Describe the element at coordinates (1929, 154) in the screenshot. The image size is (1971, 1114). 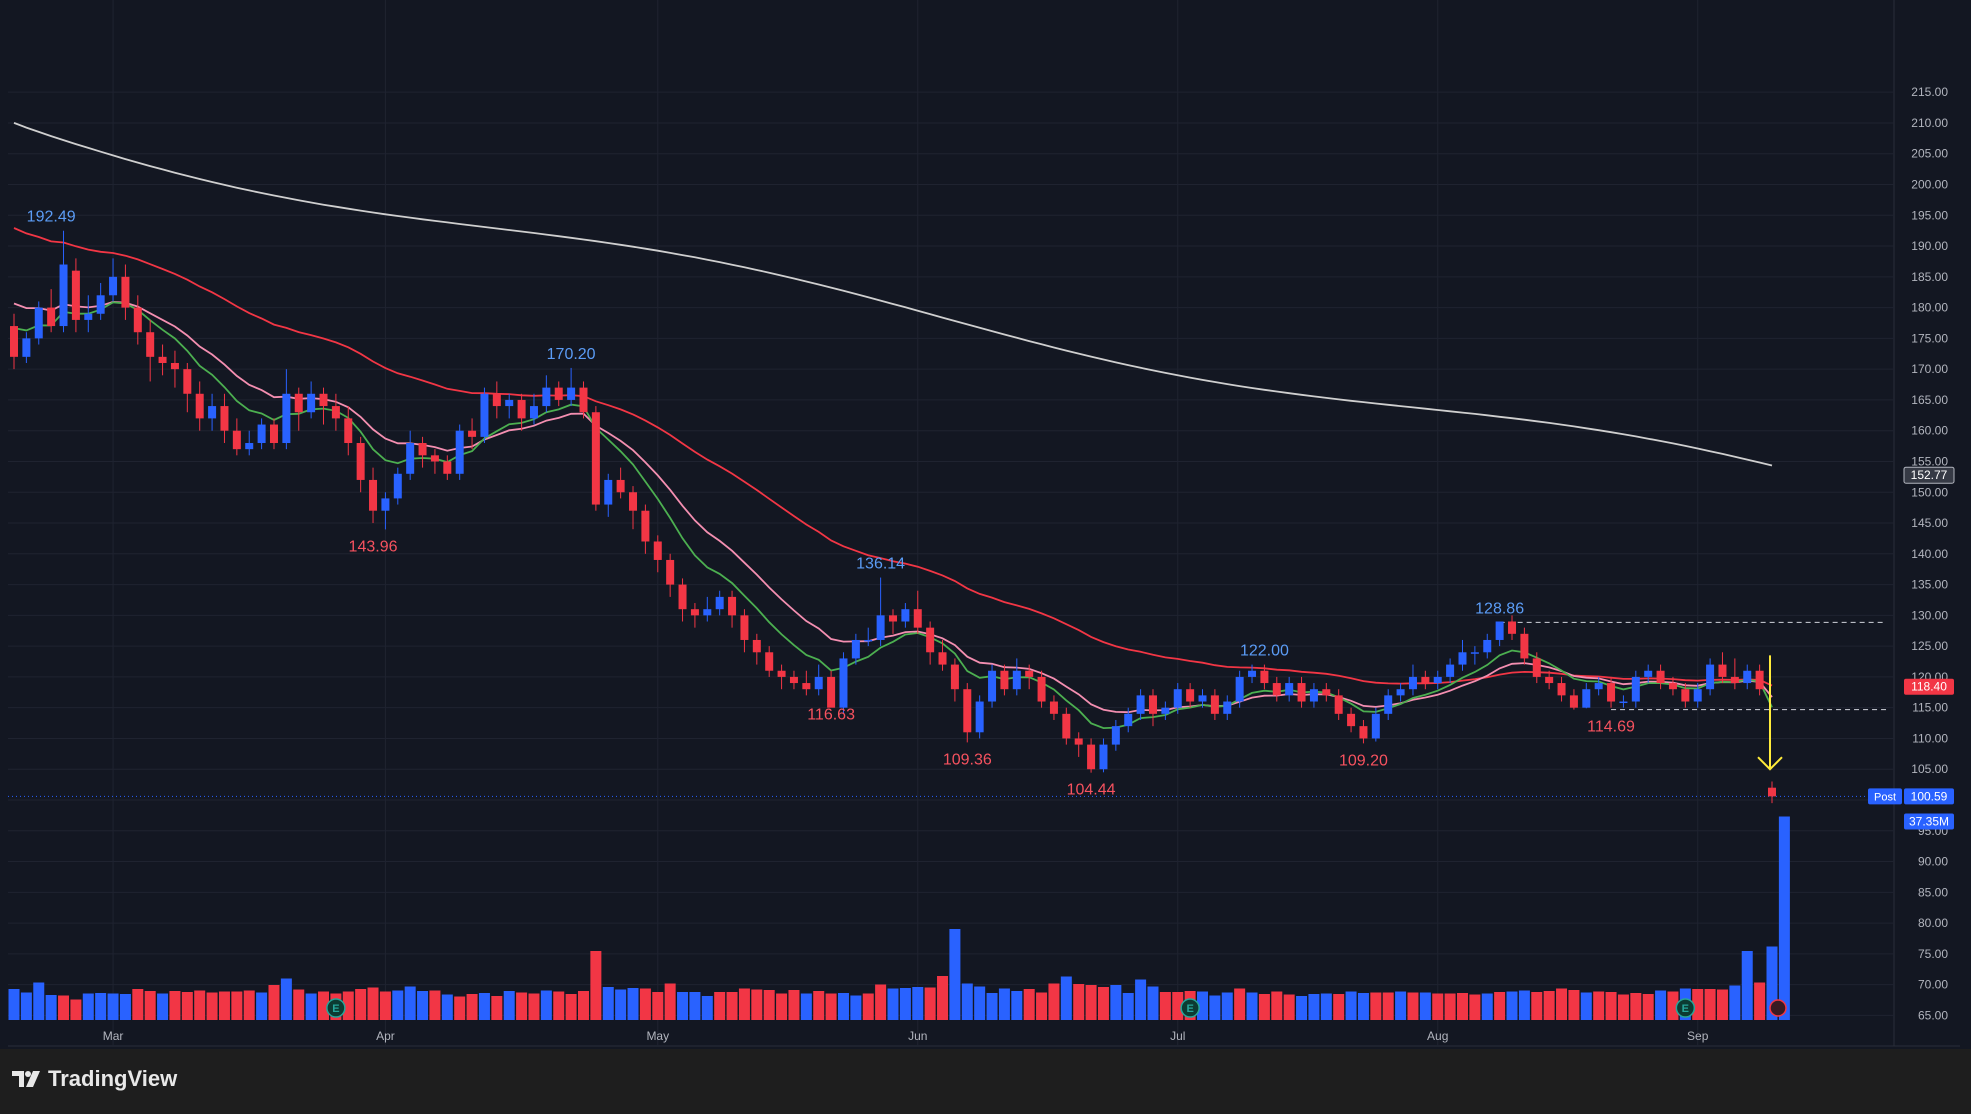
I see `price-tick-label: 205.00` at that location.